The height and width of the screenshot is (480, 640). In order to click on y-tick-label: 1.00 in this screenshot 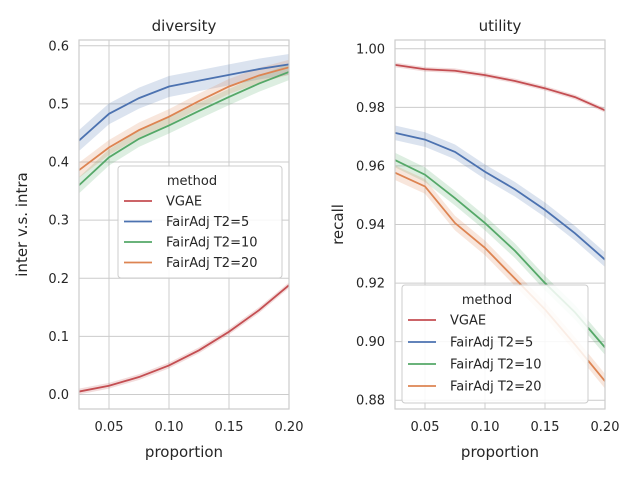, I will do `click(370, 49)`.